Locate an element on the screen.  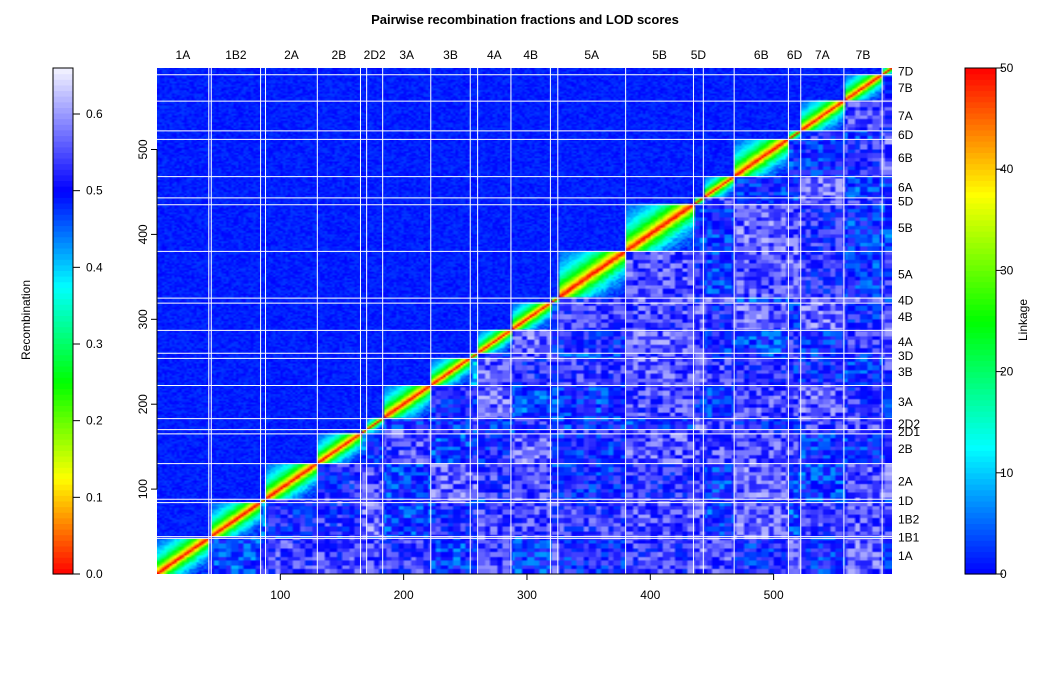
linkage-tick-label: 10 is located at coordinates (1007, 473).